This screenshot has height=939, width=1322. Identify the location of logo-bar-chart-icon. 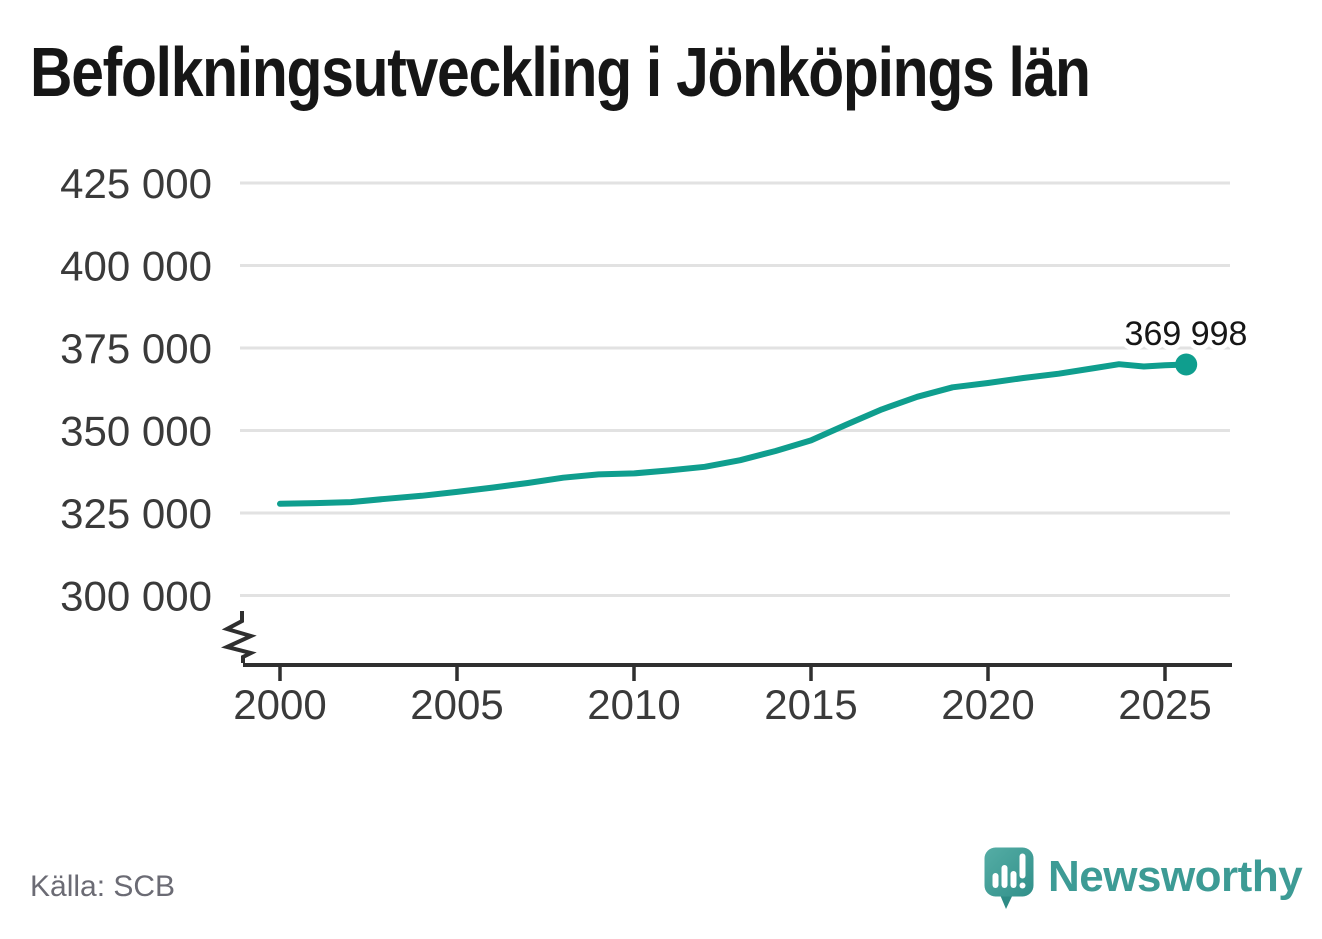
(1009, 871).